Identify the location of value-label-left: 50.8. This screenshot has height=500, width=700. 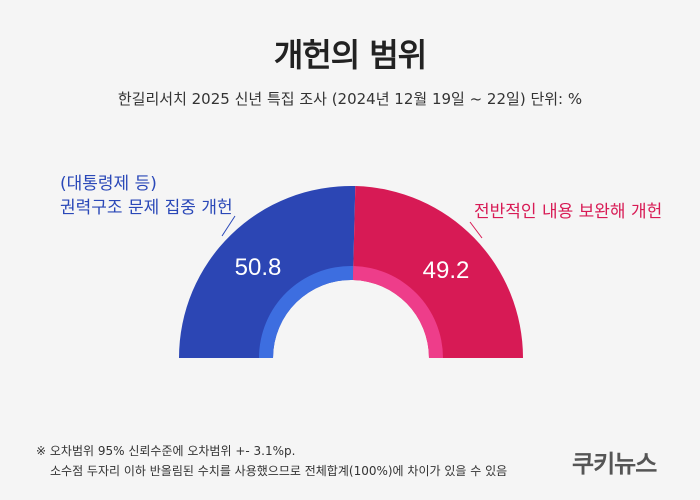
(258, 267).